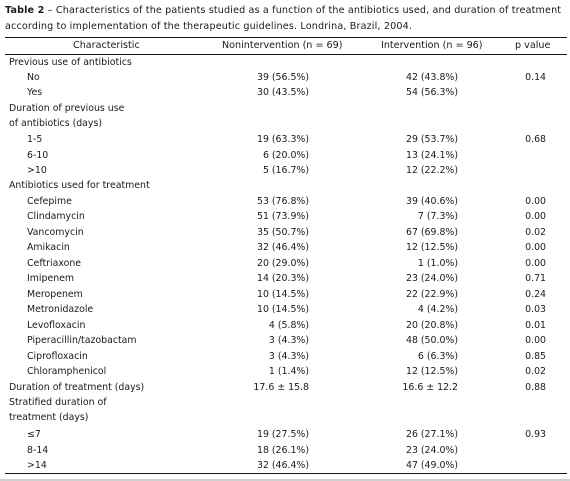  What do you see at coordinates (79, 185) in the screenshot?
I see `row-characteristic: Antibiotics used for treatment` at bounding box center [79, 185].